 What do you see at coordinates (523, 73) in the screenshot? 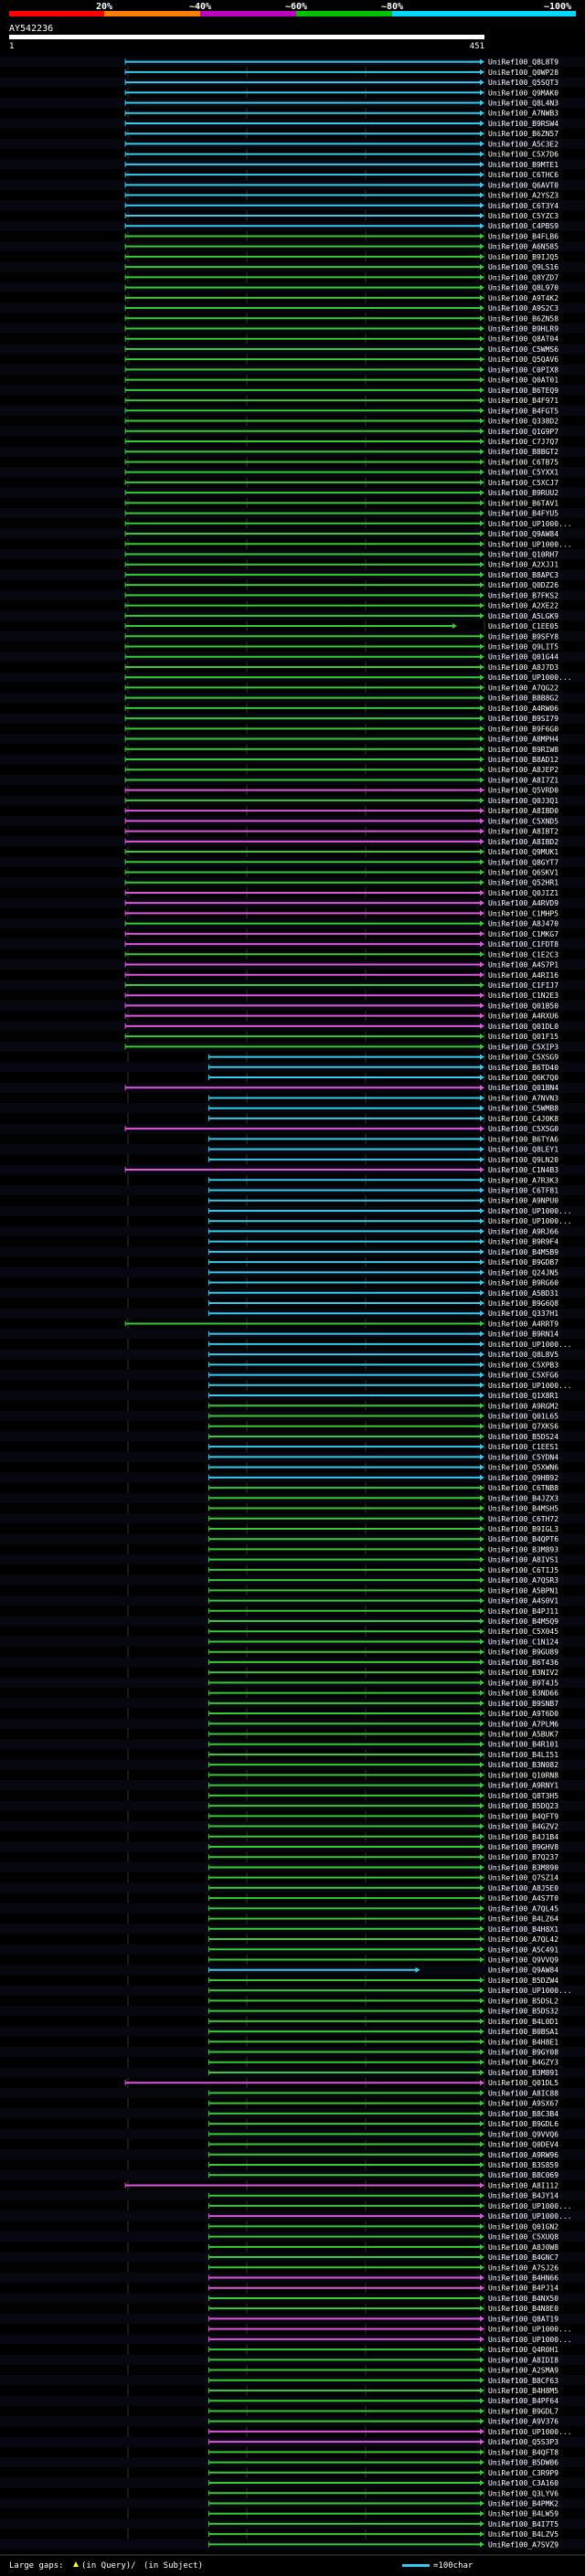
I see `hit-label: UniRef100_Q0WP28` at bounding box center [523, 73].